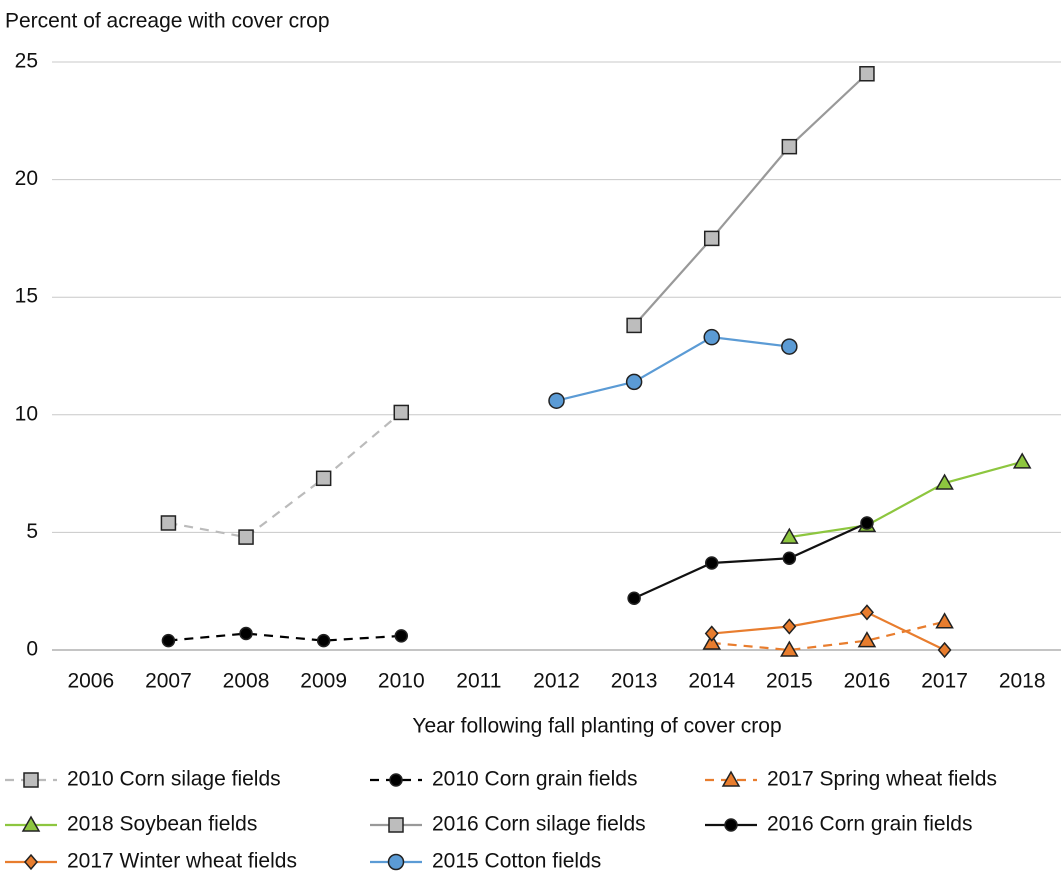 This screenshot has height=875, width=1061. I want to click on legend-label: 2016 Corn grain fields, so click(869, 824).